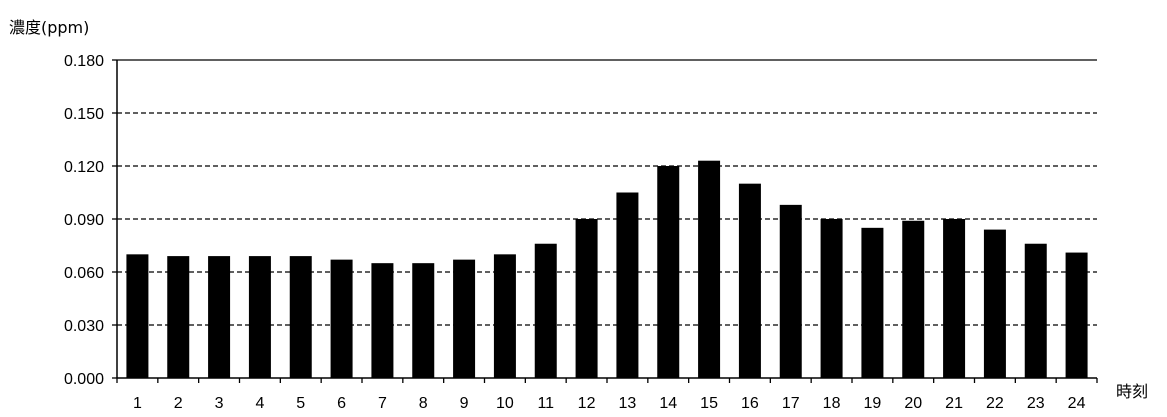 The height and width of the screenshot is (417, 1167). What do you see at coordinates (954, 403) in the screenshot?
I see `x-tick-label: 21` at bounding box center [954, 403].